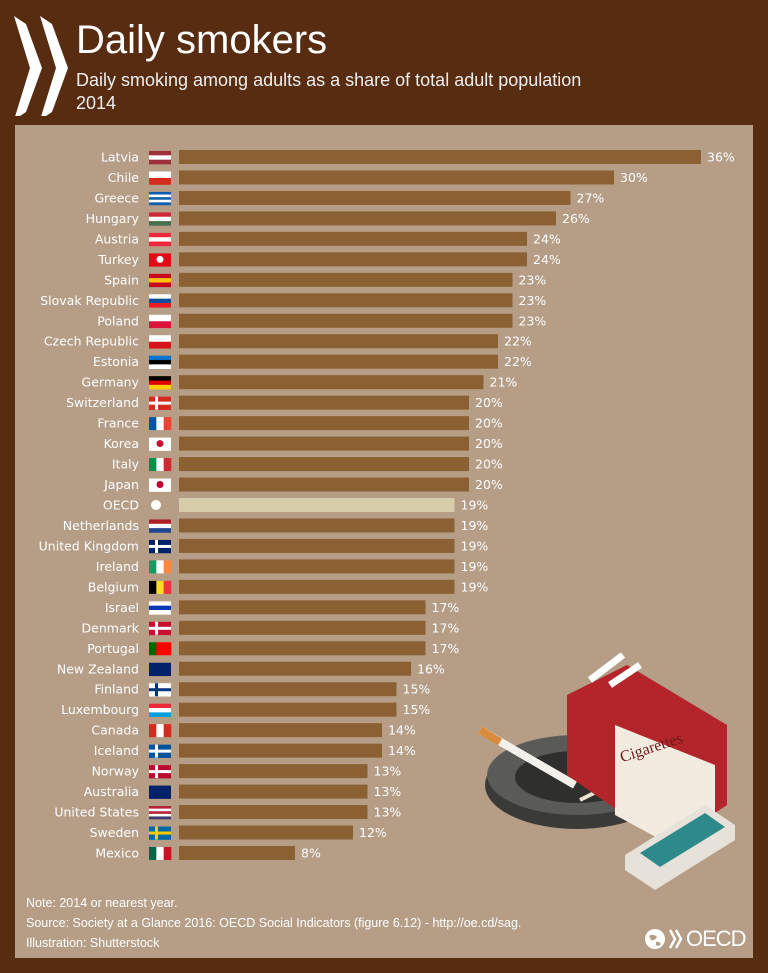 The height and width of the screenshot is (973, 768). I want to click on chevrons-icon, so click(676, 939).